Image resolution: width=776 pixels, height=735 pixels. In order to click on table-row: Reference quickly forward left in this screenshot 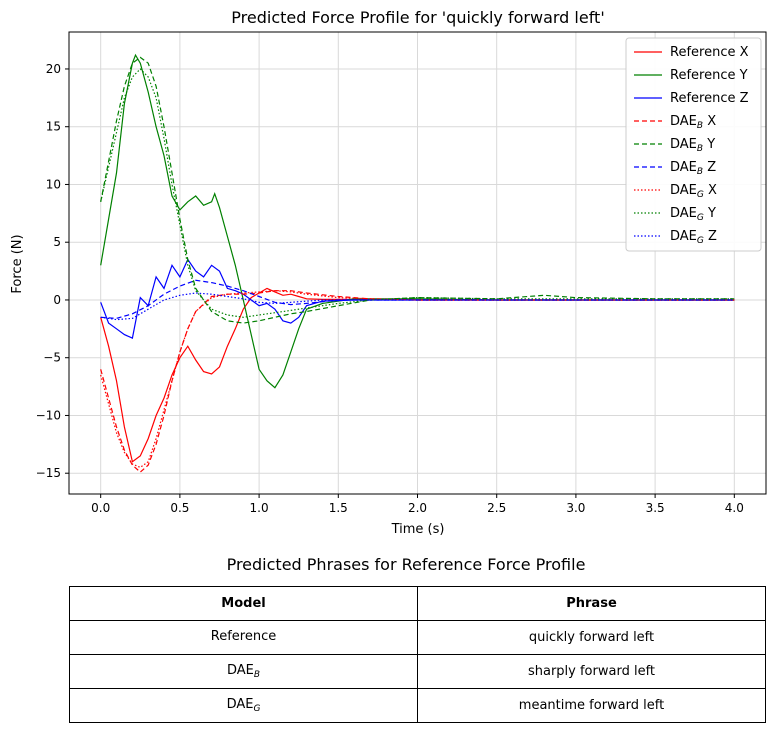, I will do `click(417, 637)`.